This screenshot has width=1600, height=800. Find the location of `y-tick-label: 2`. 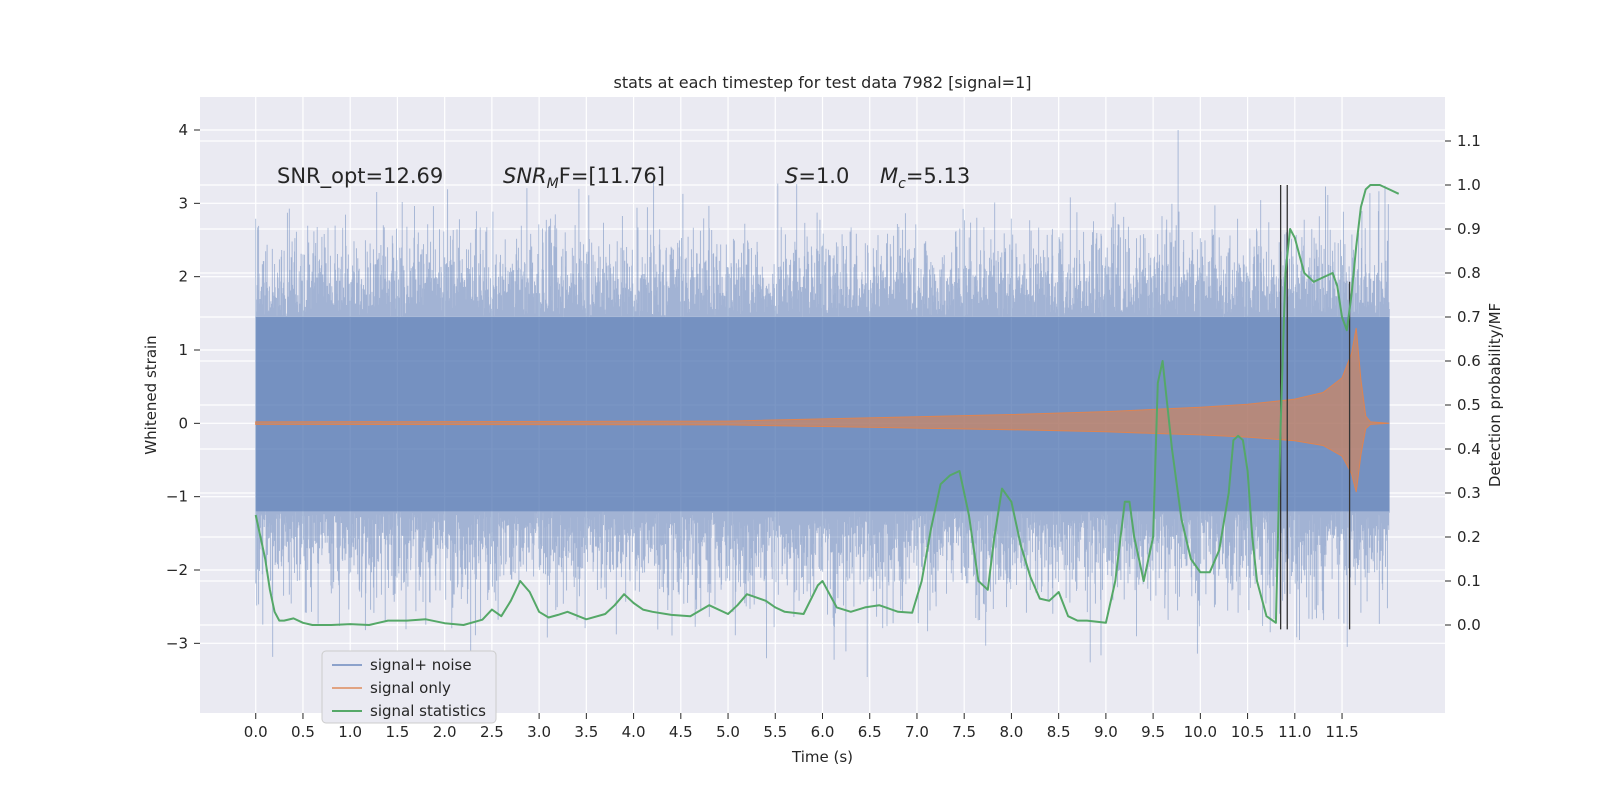

y-tick-label: 2 is located at coordinates (183, 277).